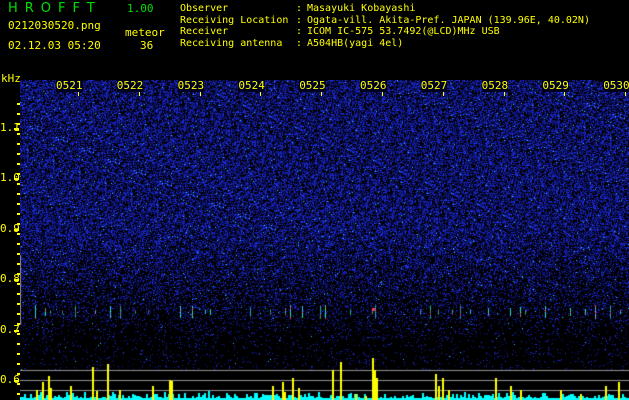 This screenshot has height=400, width=629. I want to click on time-tick-label: 0524, so click(251, 85).